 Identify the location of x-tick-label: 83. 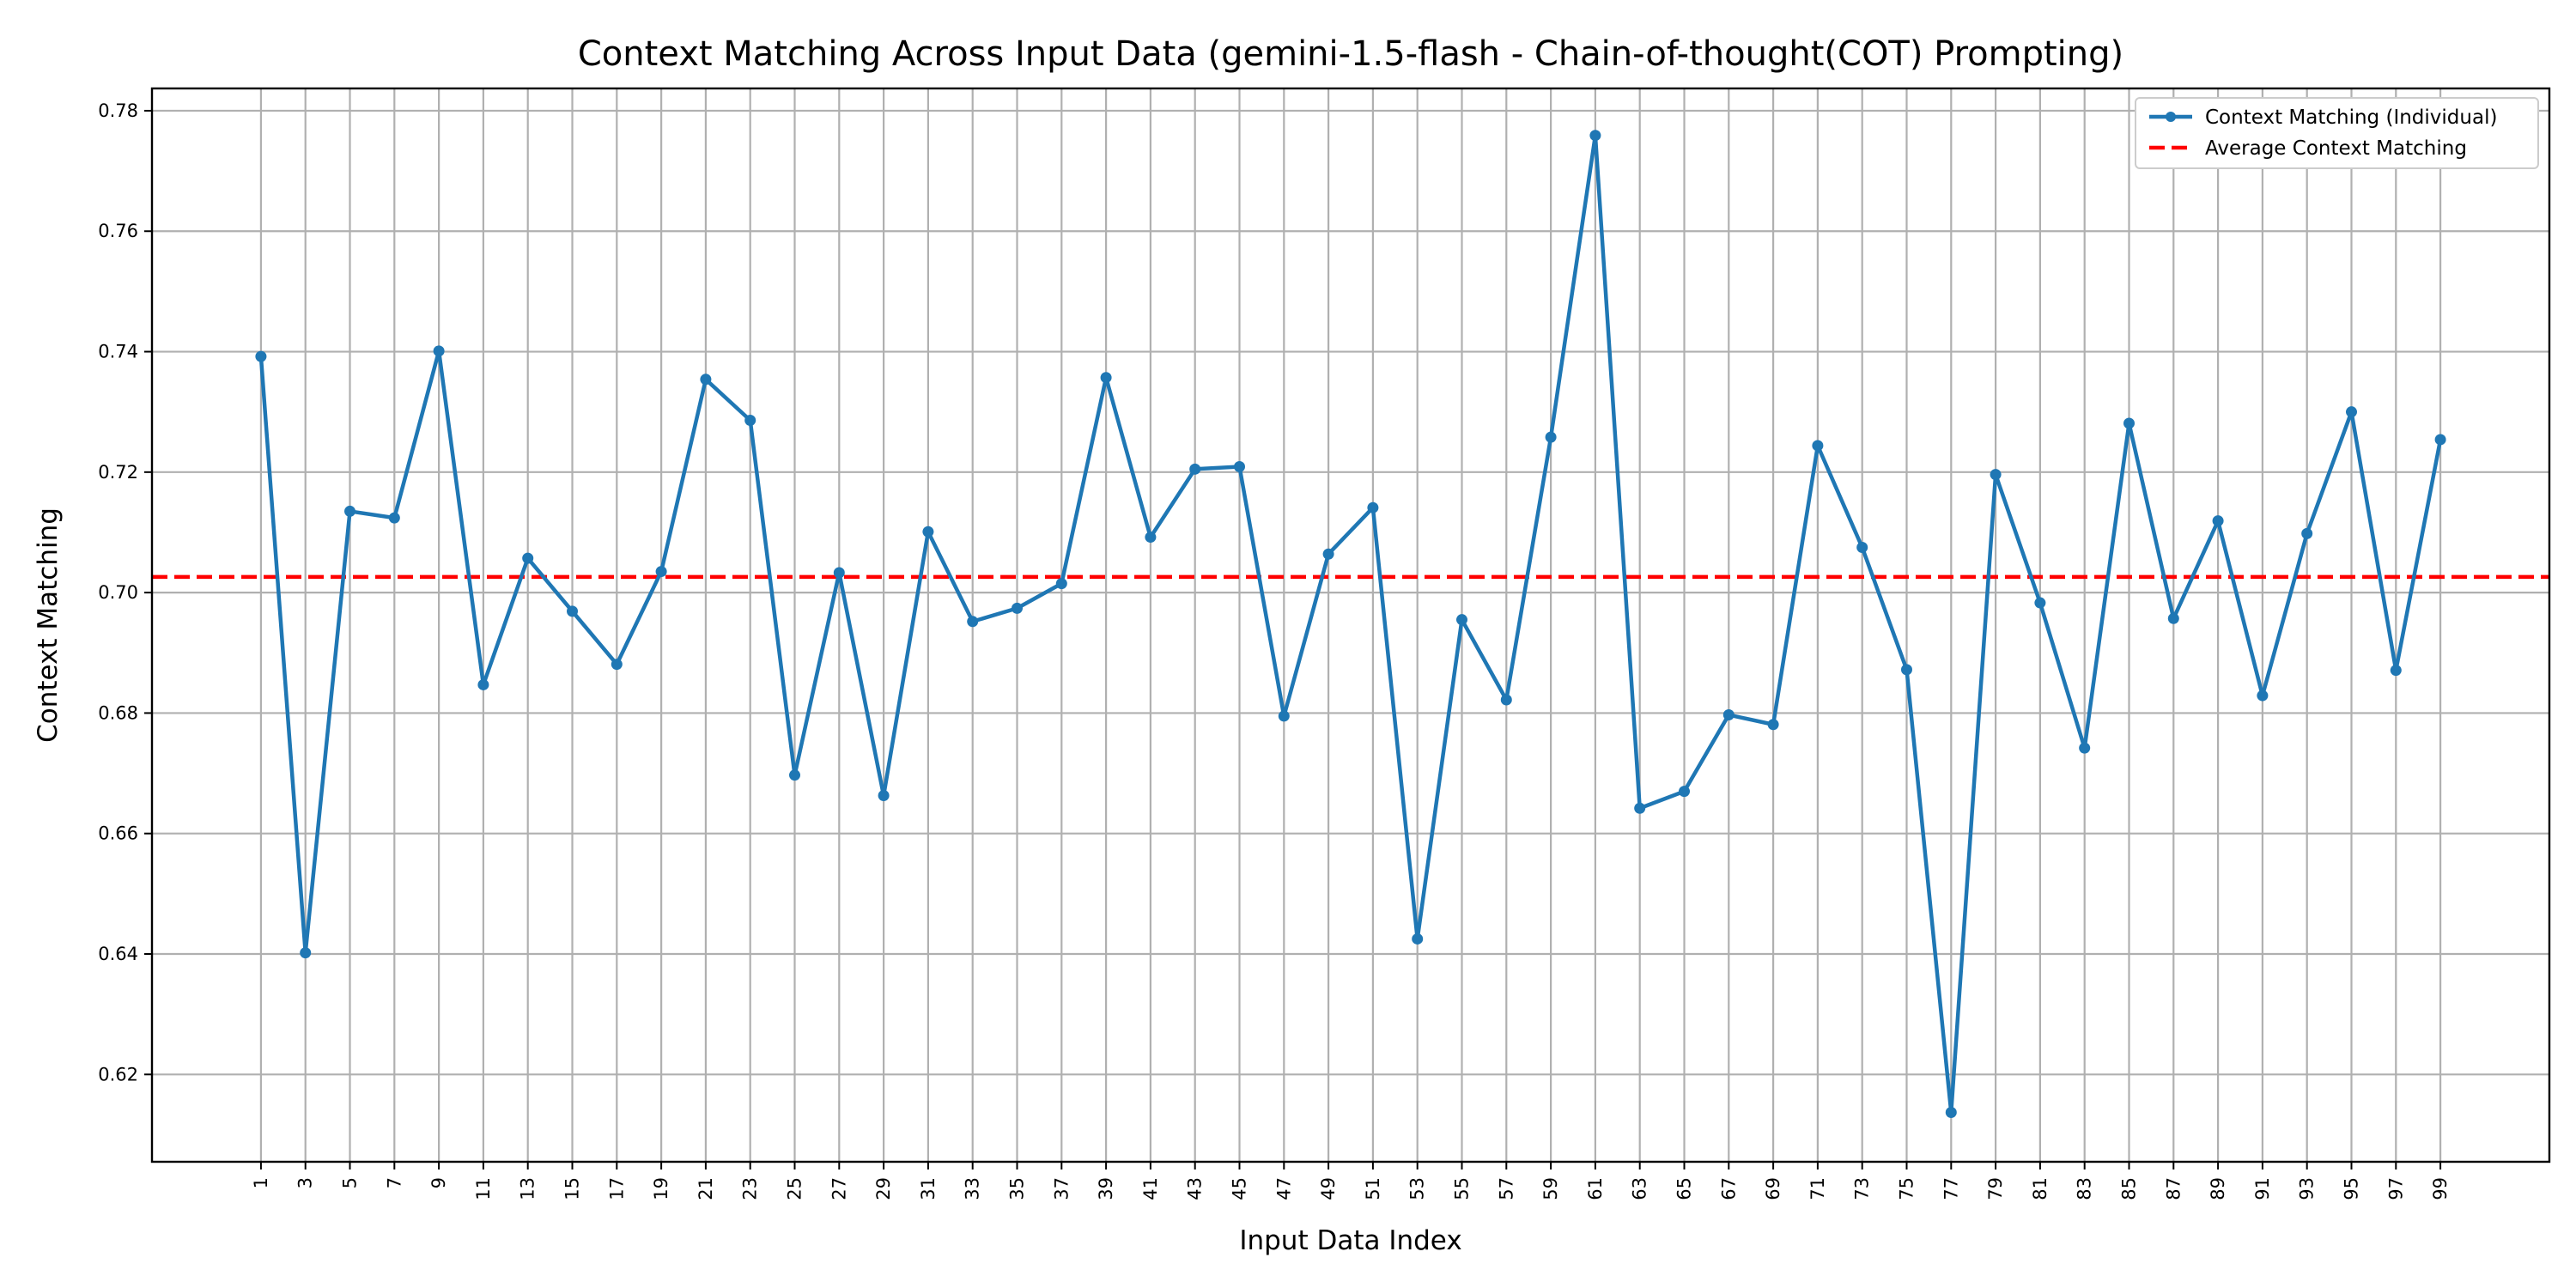
(2085, 1188).